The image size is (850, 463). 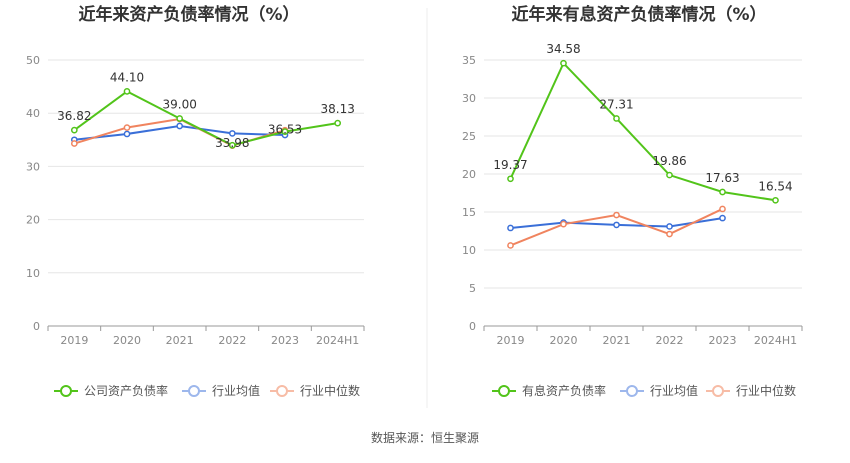 What do you see at coordinates (126, 390) in the screenshot?
I see `legend-label: 公司资产负债率` at bounding box center [126, 390].